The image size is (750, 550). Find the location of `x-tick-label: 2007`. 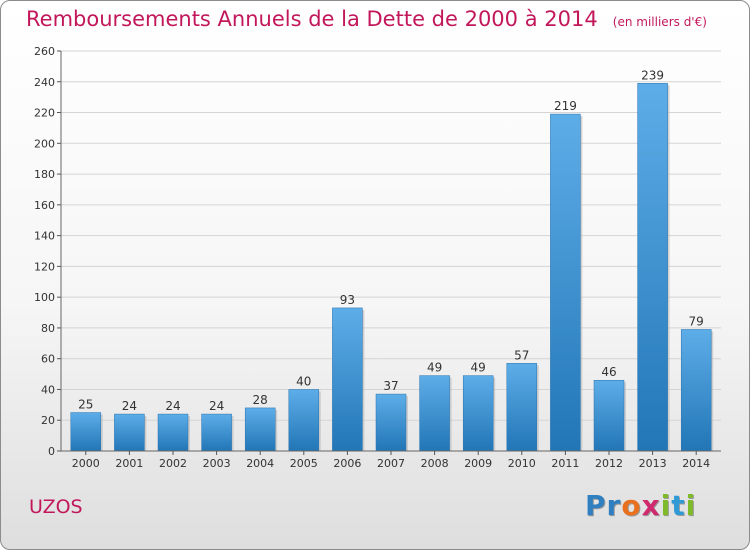

x-tick-label: 2007 is located at coordinates (391, 463).